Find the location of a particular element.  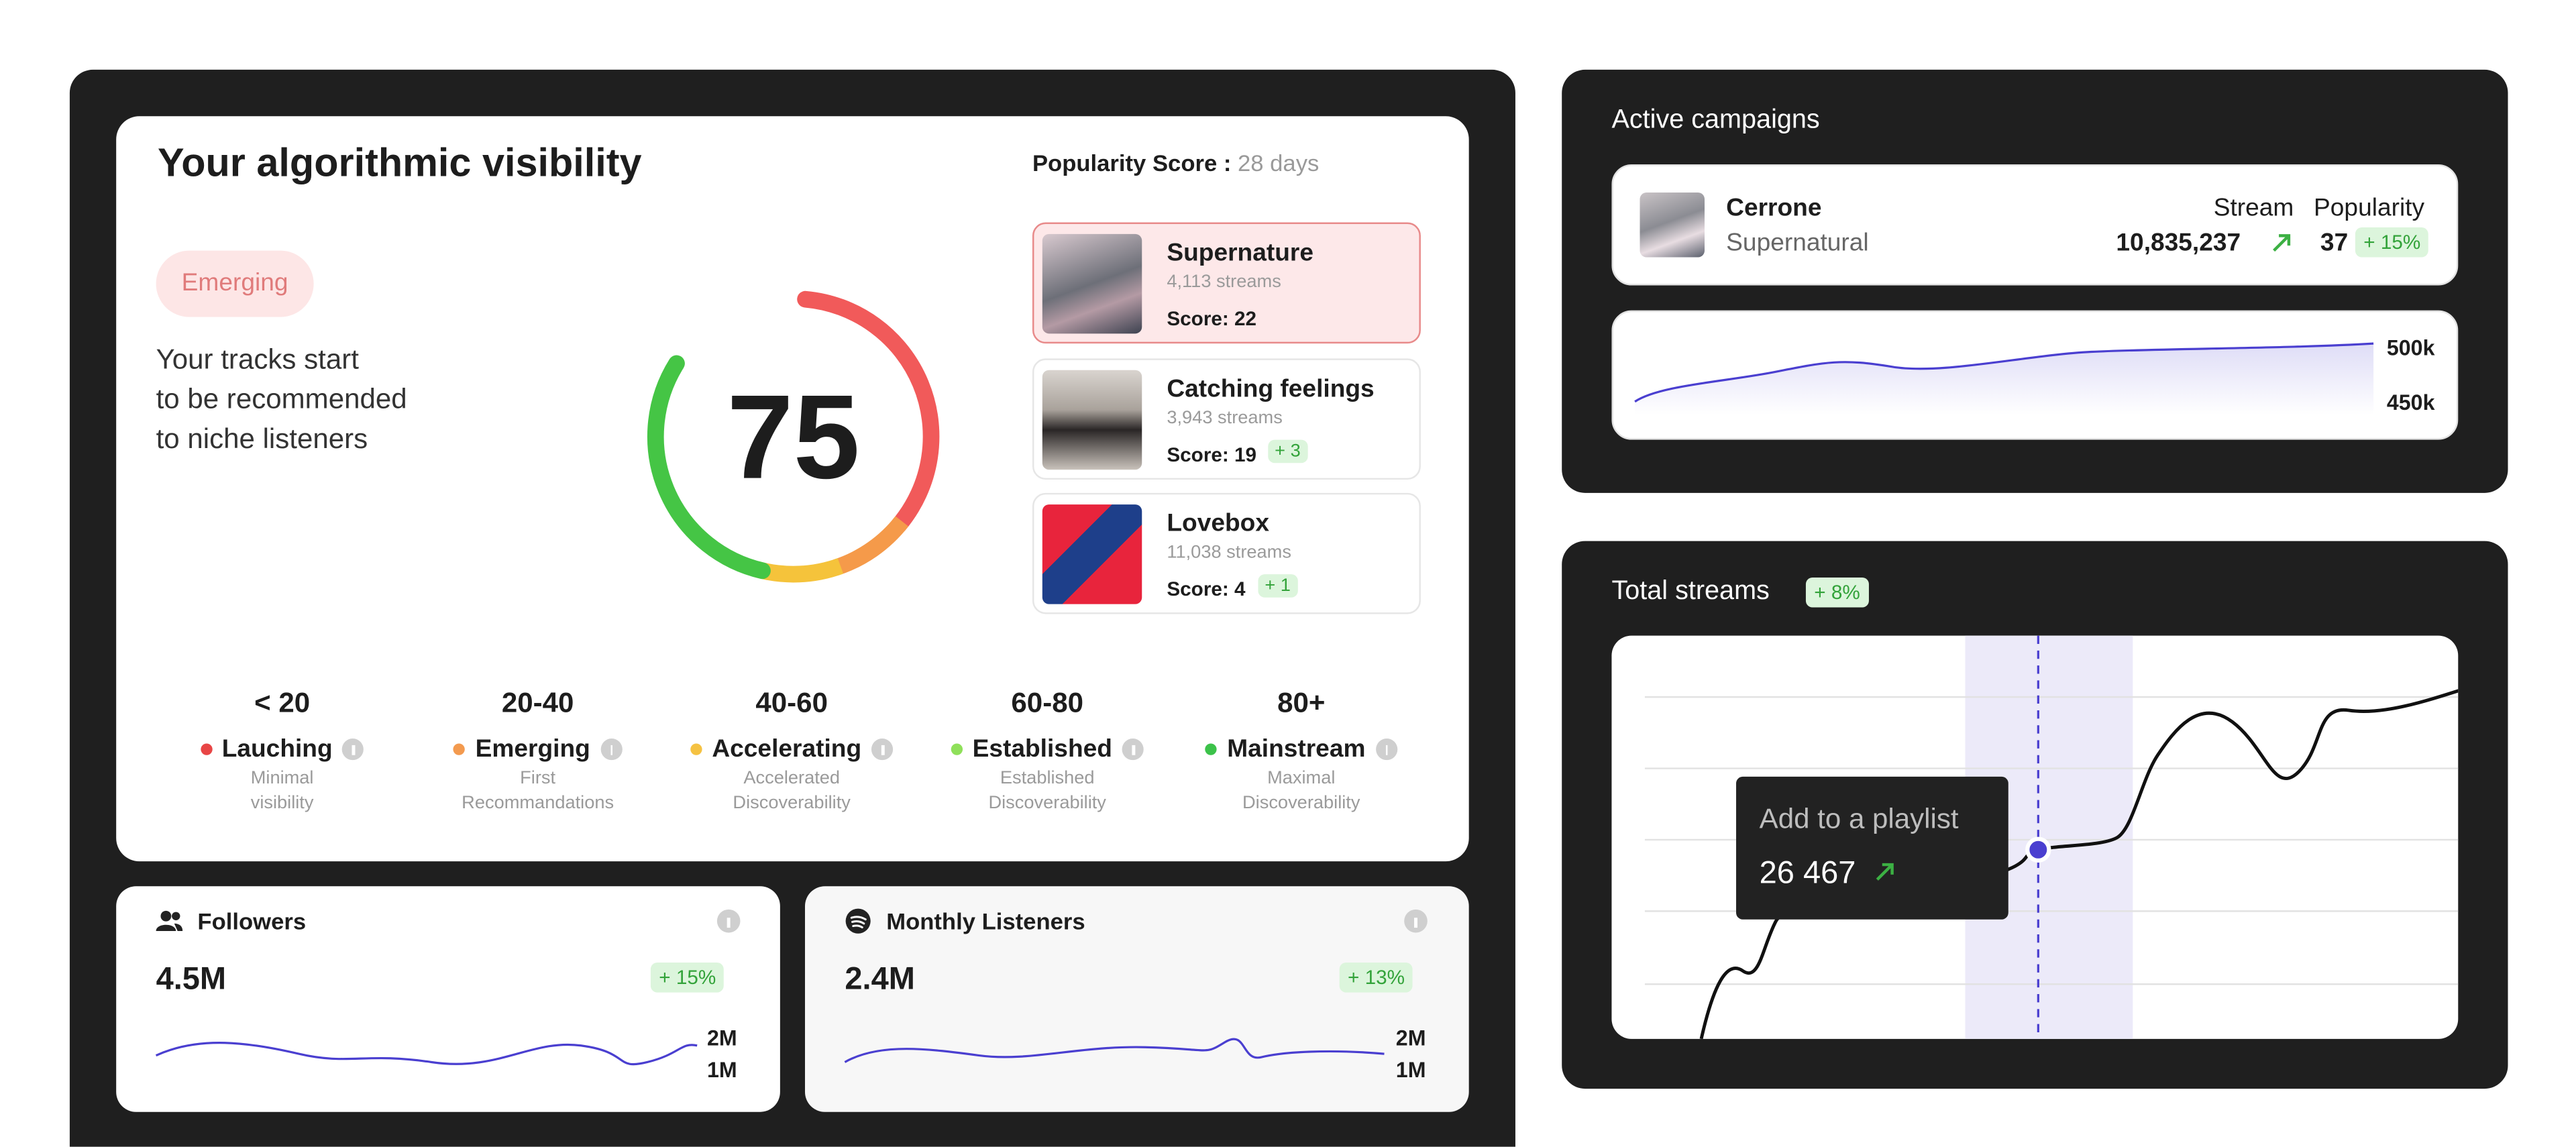

track-name: Catching feelings is located at coordinates (1271, 389).